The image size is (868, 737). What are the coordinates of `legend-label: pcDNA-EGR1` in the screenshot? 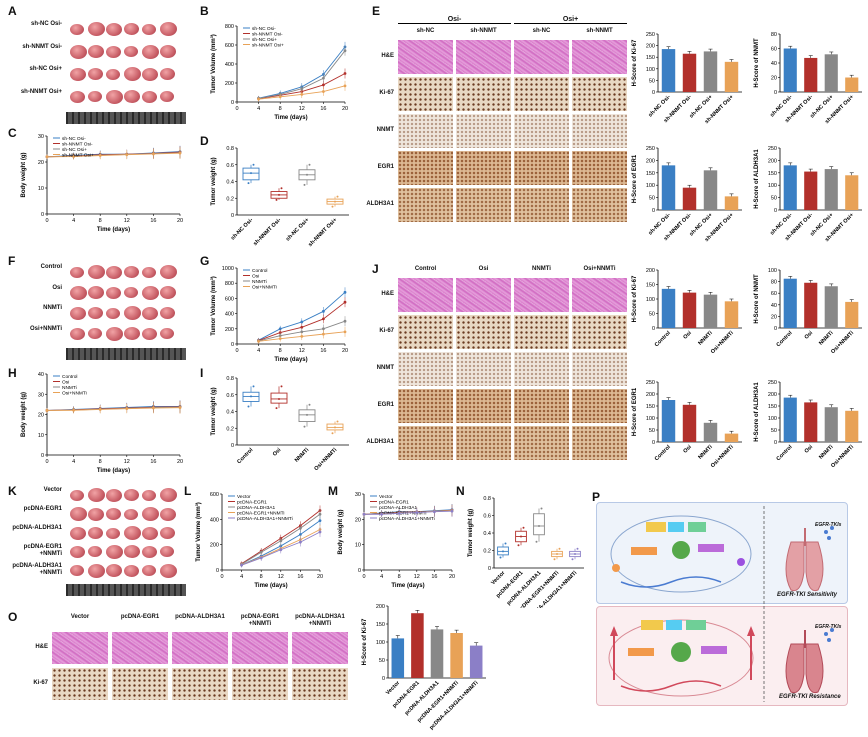 It's located at (252, 502).